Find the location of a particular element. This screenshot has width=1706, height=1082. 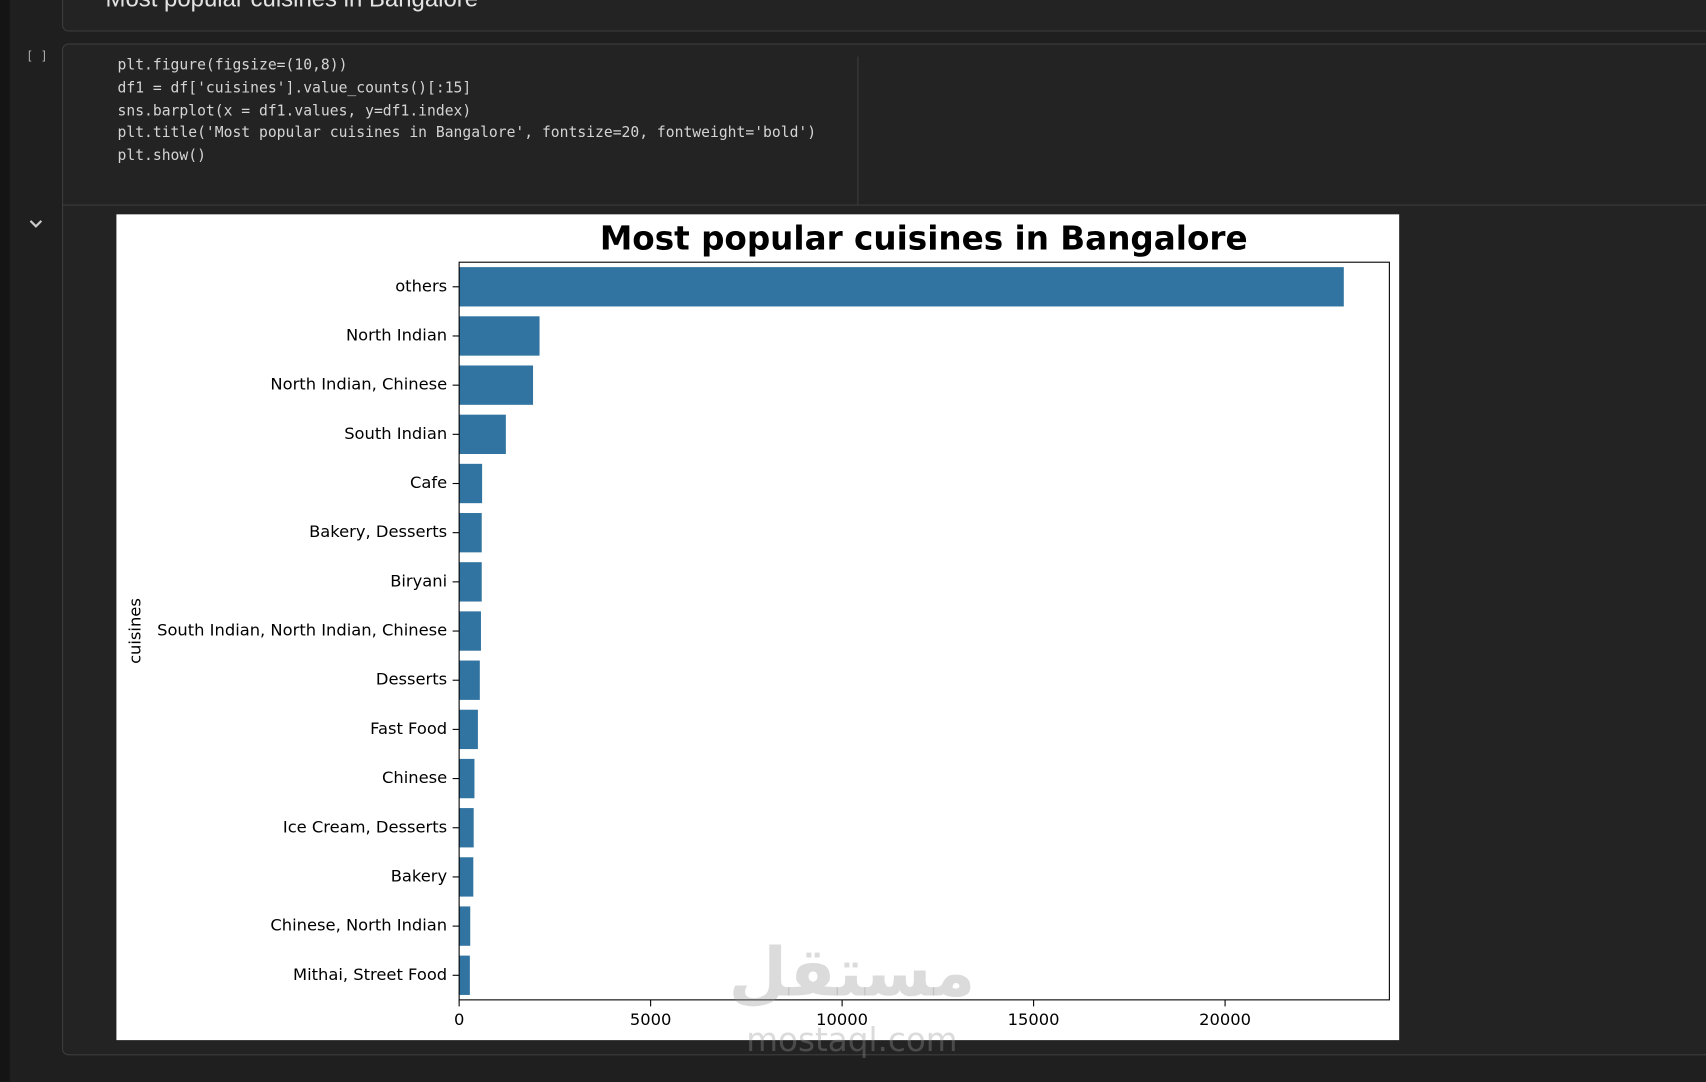

y-axis-label: cuisines is located at coordinates (135, 631).